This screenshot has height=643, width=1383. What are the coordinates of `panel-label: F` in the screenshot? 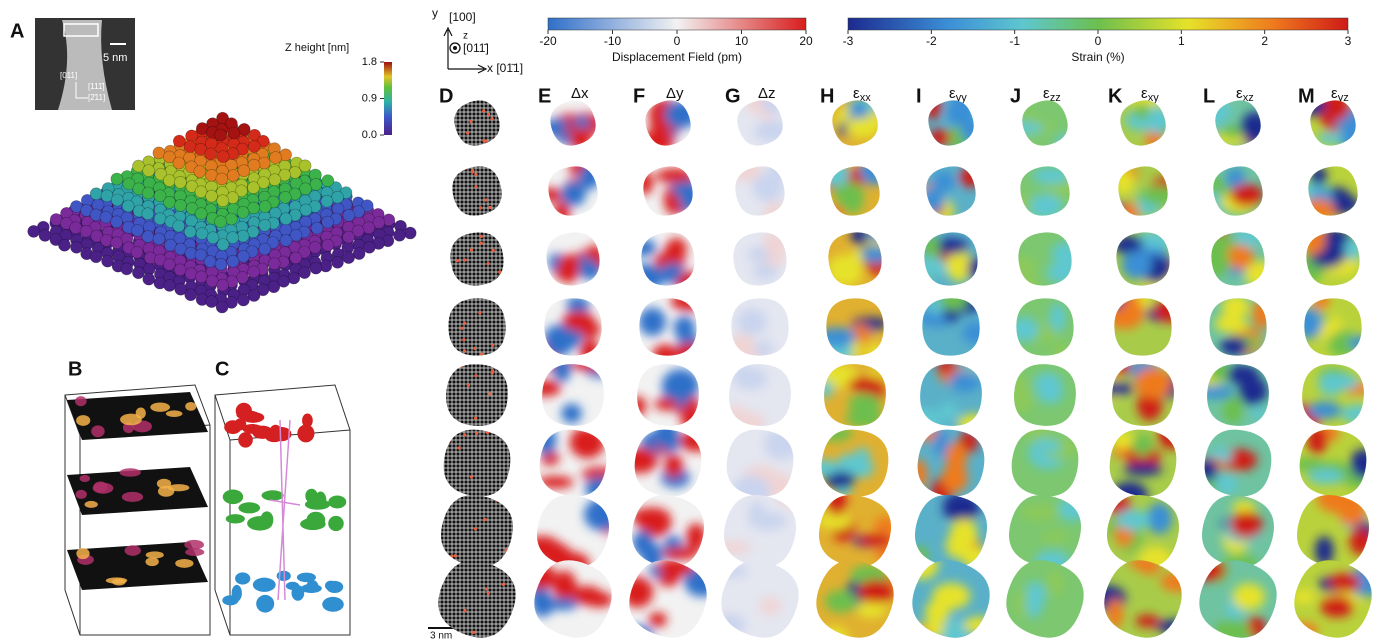 It's located at (639, 96).